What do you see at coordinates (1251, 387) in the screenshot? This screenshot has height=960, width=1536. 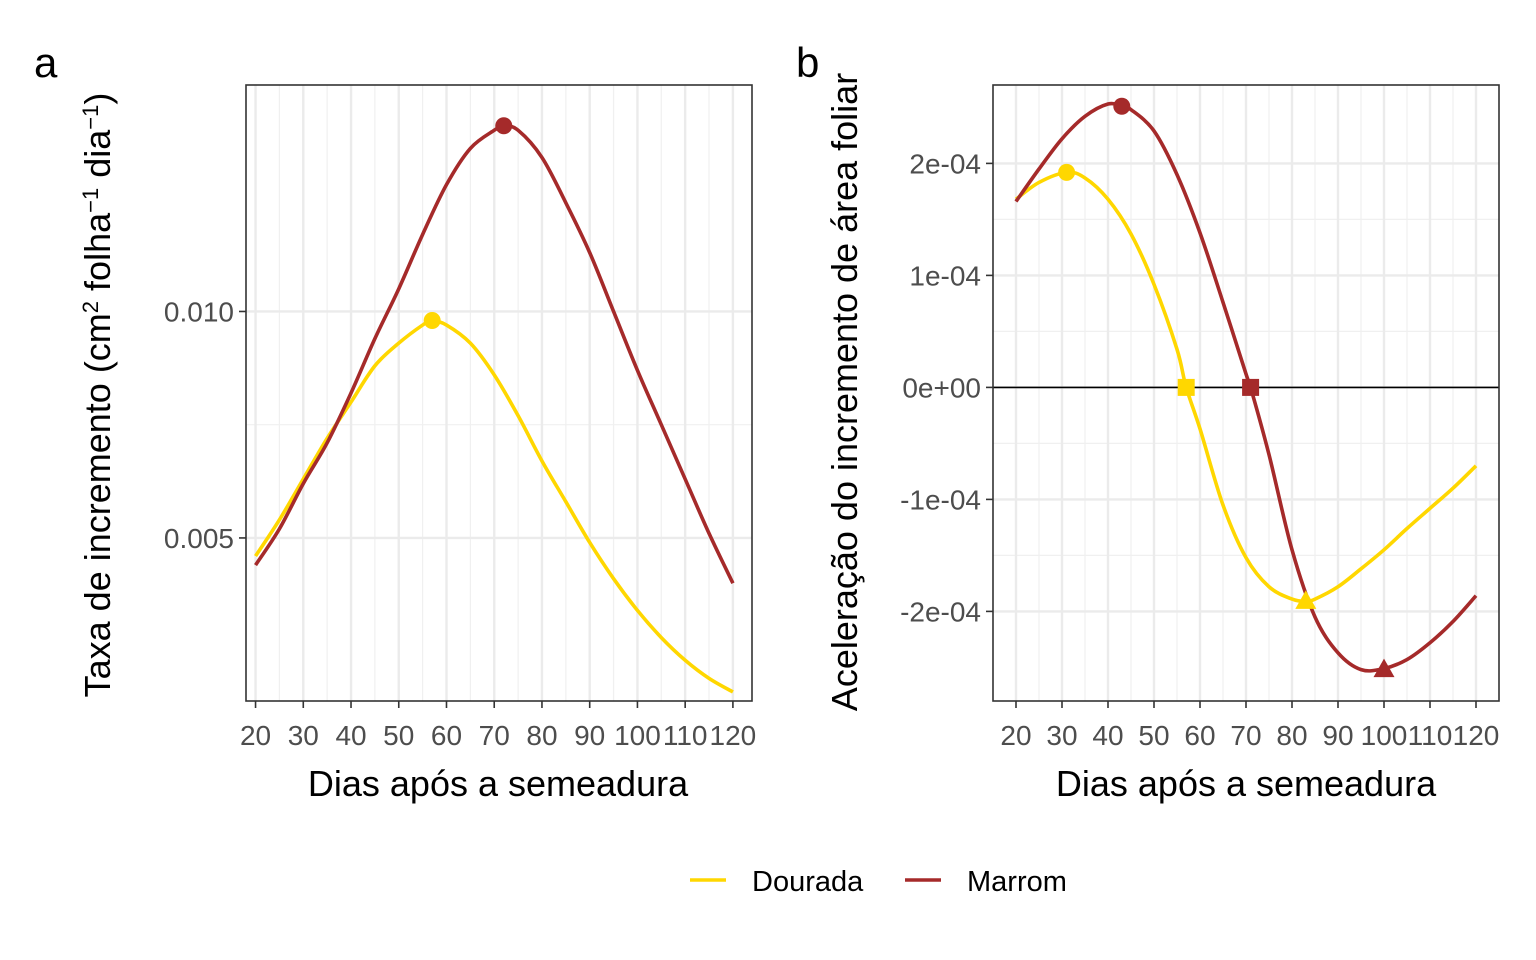 I see `marker-square-marrom` at bounding box center [1251, 387].